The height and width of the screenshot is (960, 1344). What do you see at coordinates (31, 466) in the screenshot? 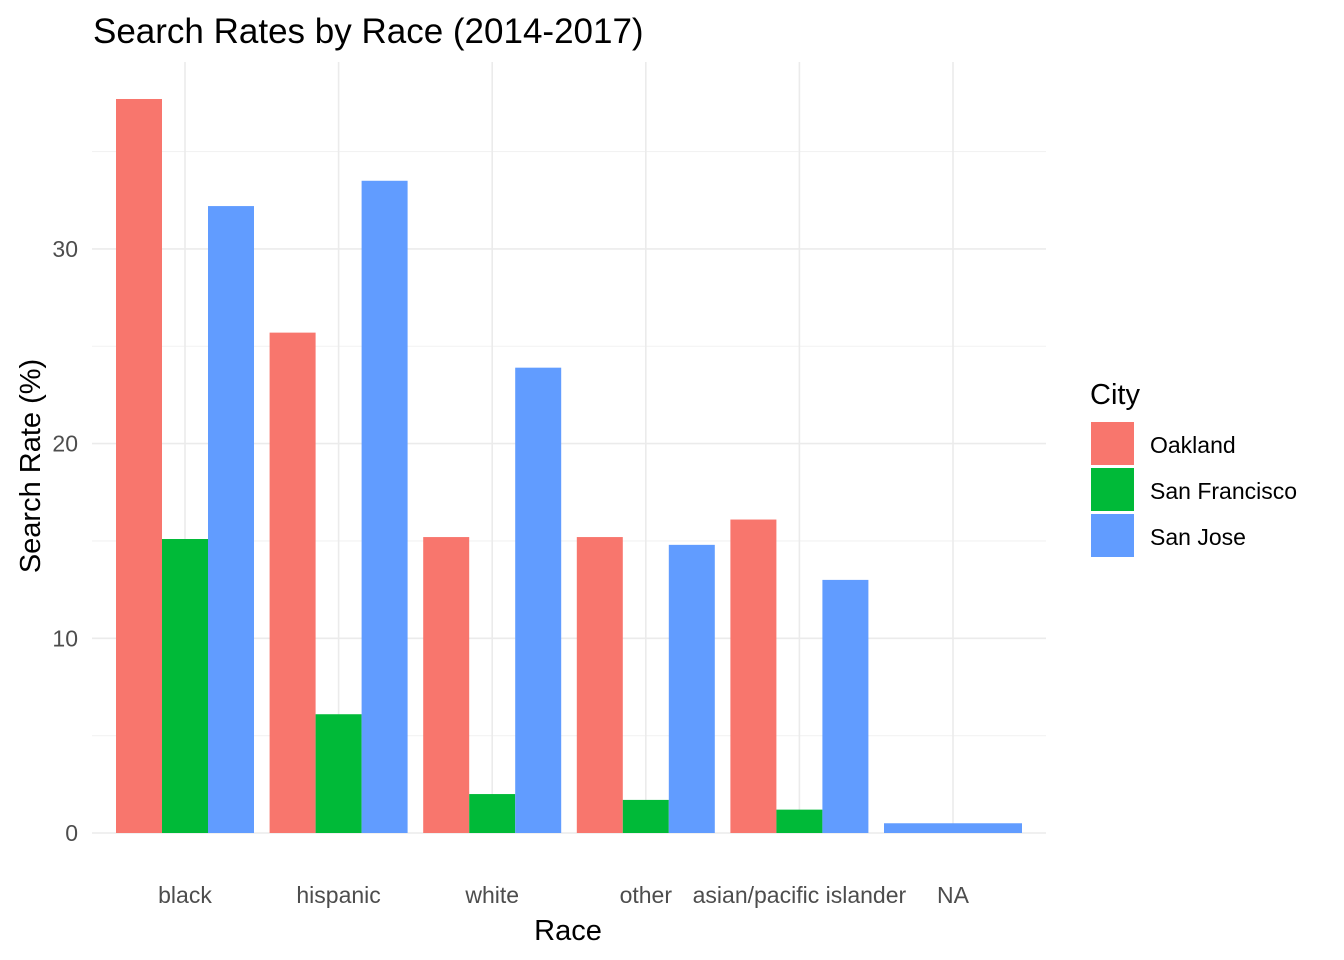
I see `y-axis-title: Search Rate (%)` at bounding box center [31, 466].